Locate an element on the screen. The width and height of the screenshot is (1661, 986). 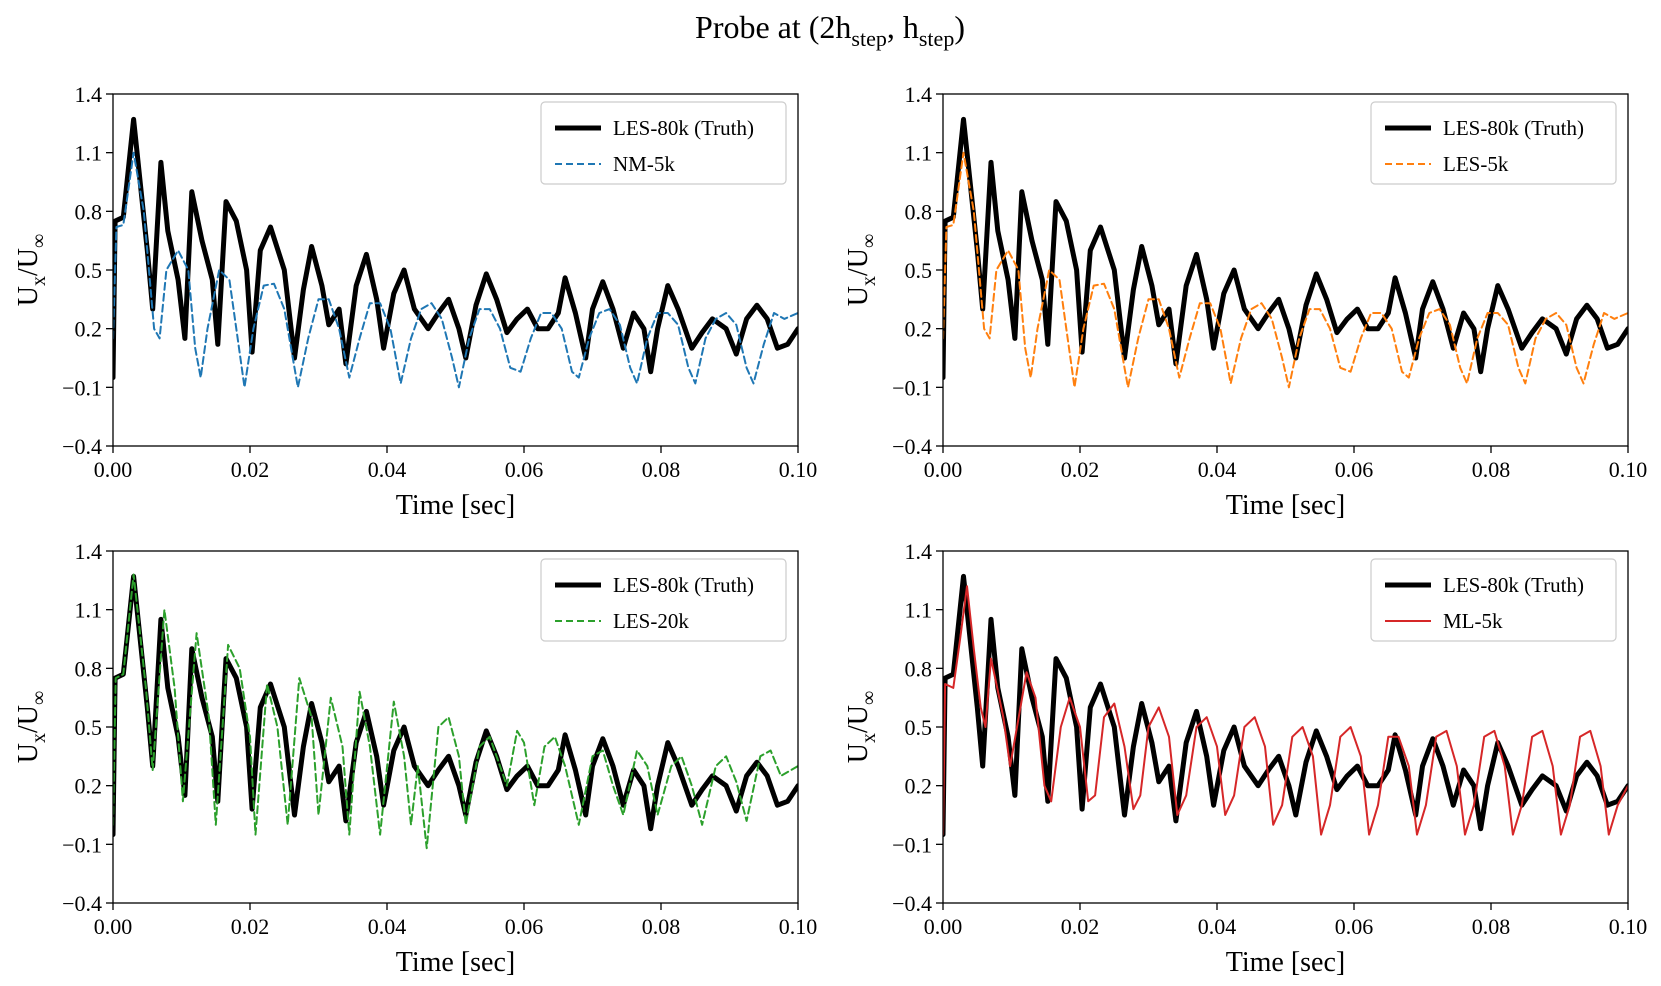
figure-title: Probe at (2hstep, hstep) is located at coordinates (830, 30).